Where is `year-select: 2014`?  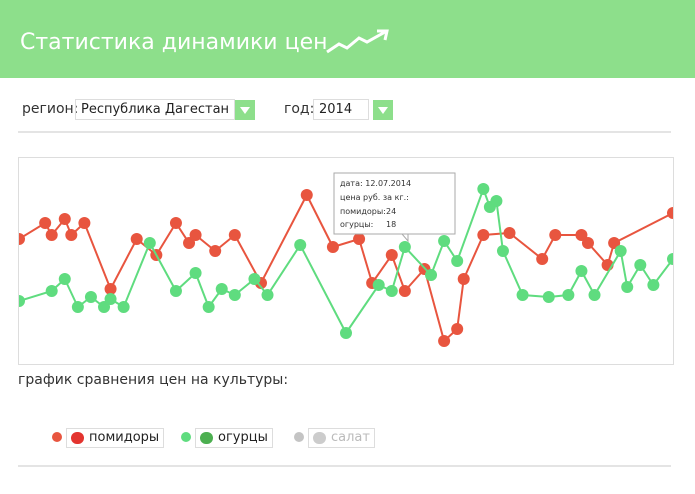 year-select: 2014 is located at coordinates (341, 109).